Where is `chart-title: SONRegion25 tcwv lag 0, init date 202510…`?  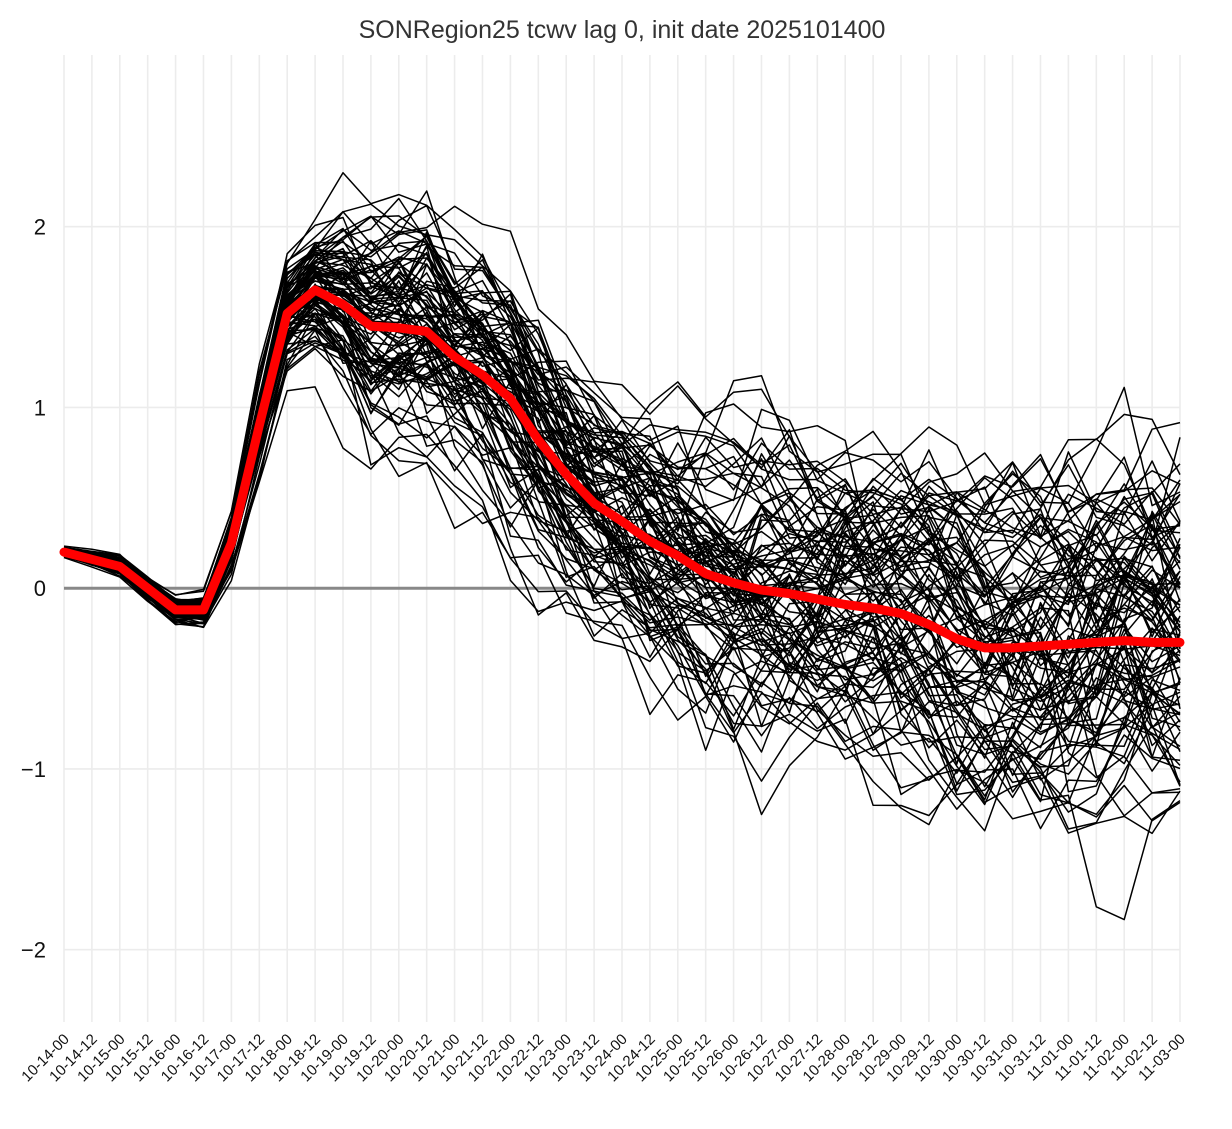
chart-title: SONRegion25 tcwv lag 0, init date 202510… is located at coordinates (622, 30).